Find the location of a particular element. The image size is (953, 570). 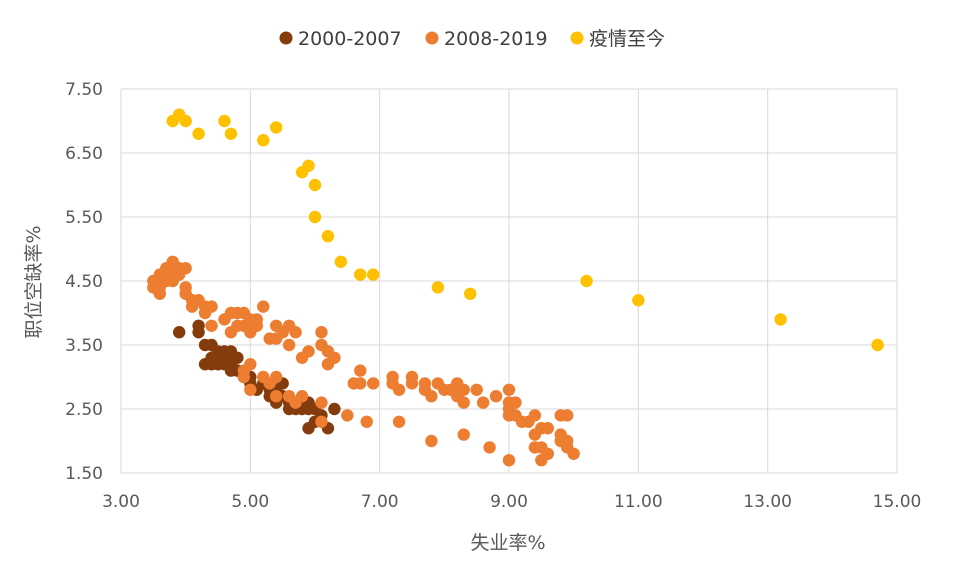

x-tick-label: 13.00 is located at coordinates (767, 502).